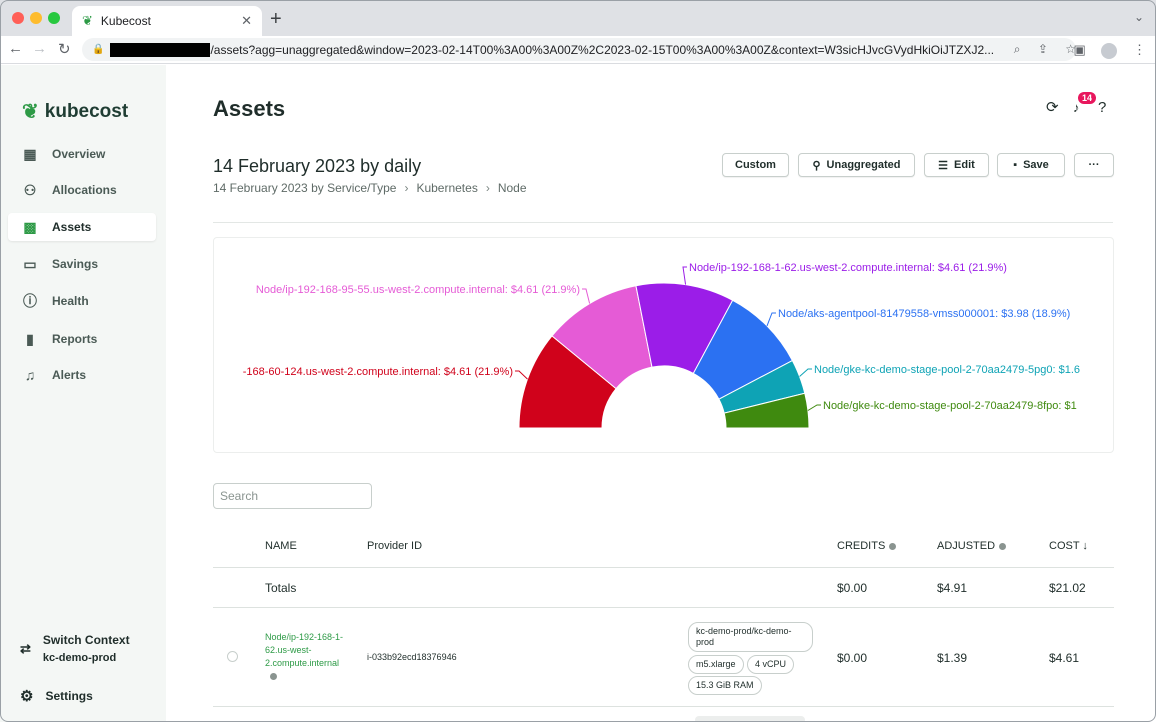 The width and height of the screenshot is (1156, 722). I want to click on edit-button: ☰ Edit, so click(956, 165).